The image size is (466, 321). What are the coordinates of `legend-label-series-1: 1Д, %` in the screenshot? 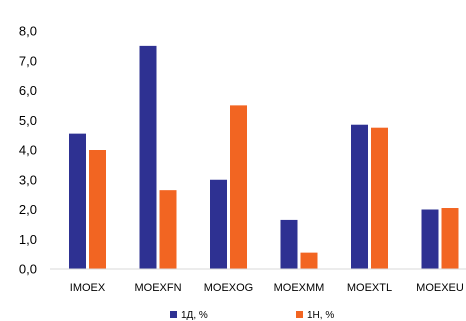 It's located at (194, 315).